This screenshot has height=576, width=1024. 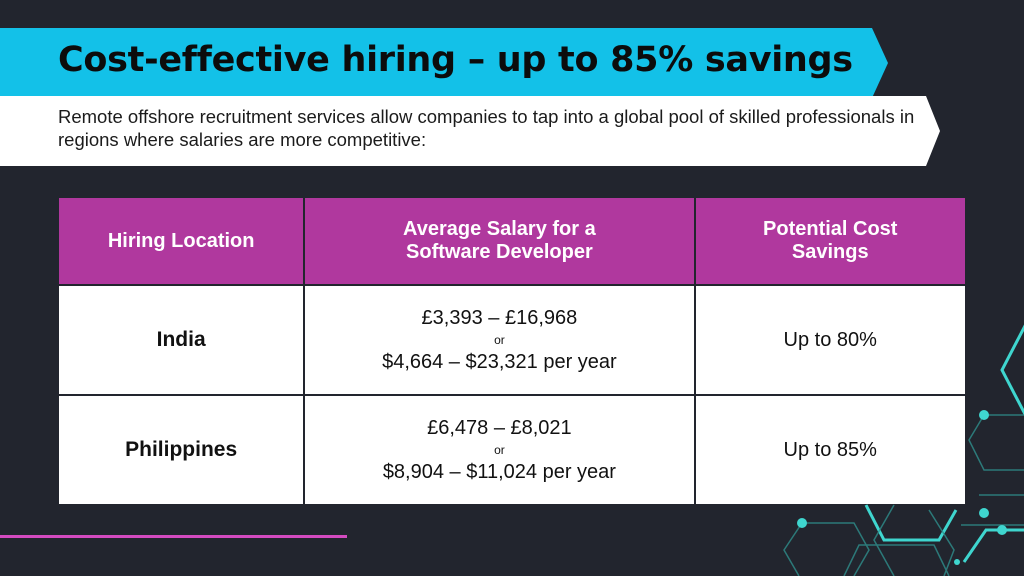 I want to click on header-cost-savings-text: Potential Cost Savings, so click(x=830, y=240).